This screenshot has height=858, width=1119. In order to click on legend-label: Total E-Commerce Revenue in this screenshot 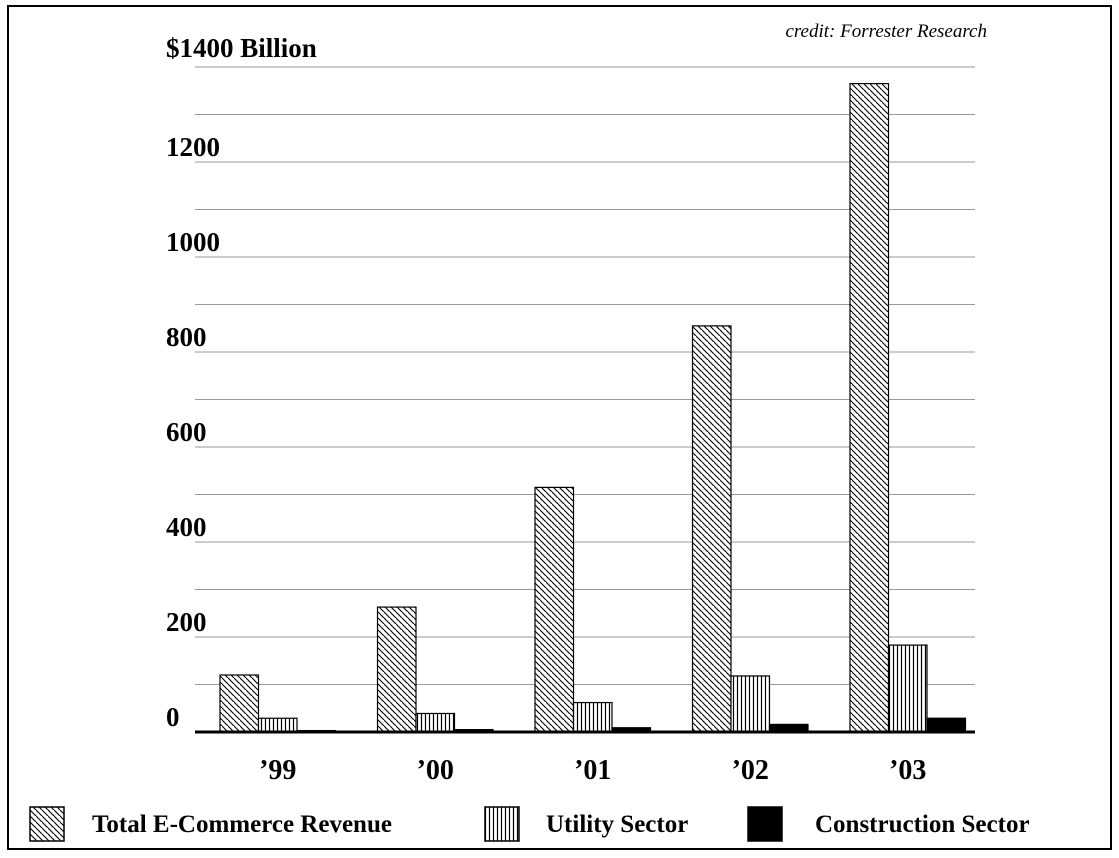, I will do `click(242, 824)`.